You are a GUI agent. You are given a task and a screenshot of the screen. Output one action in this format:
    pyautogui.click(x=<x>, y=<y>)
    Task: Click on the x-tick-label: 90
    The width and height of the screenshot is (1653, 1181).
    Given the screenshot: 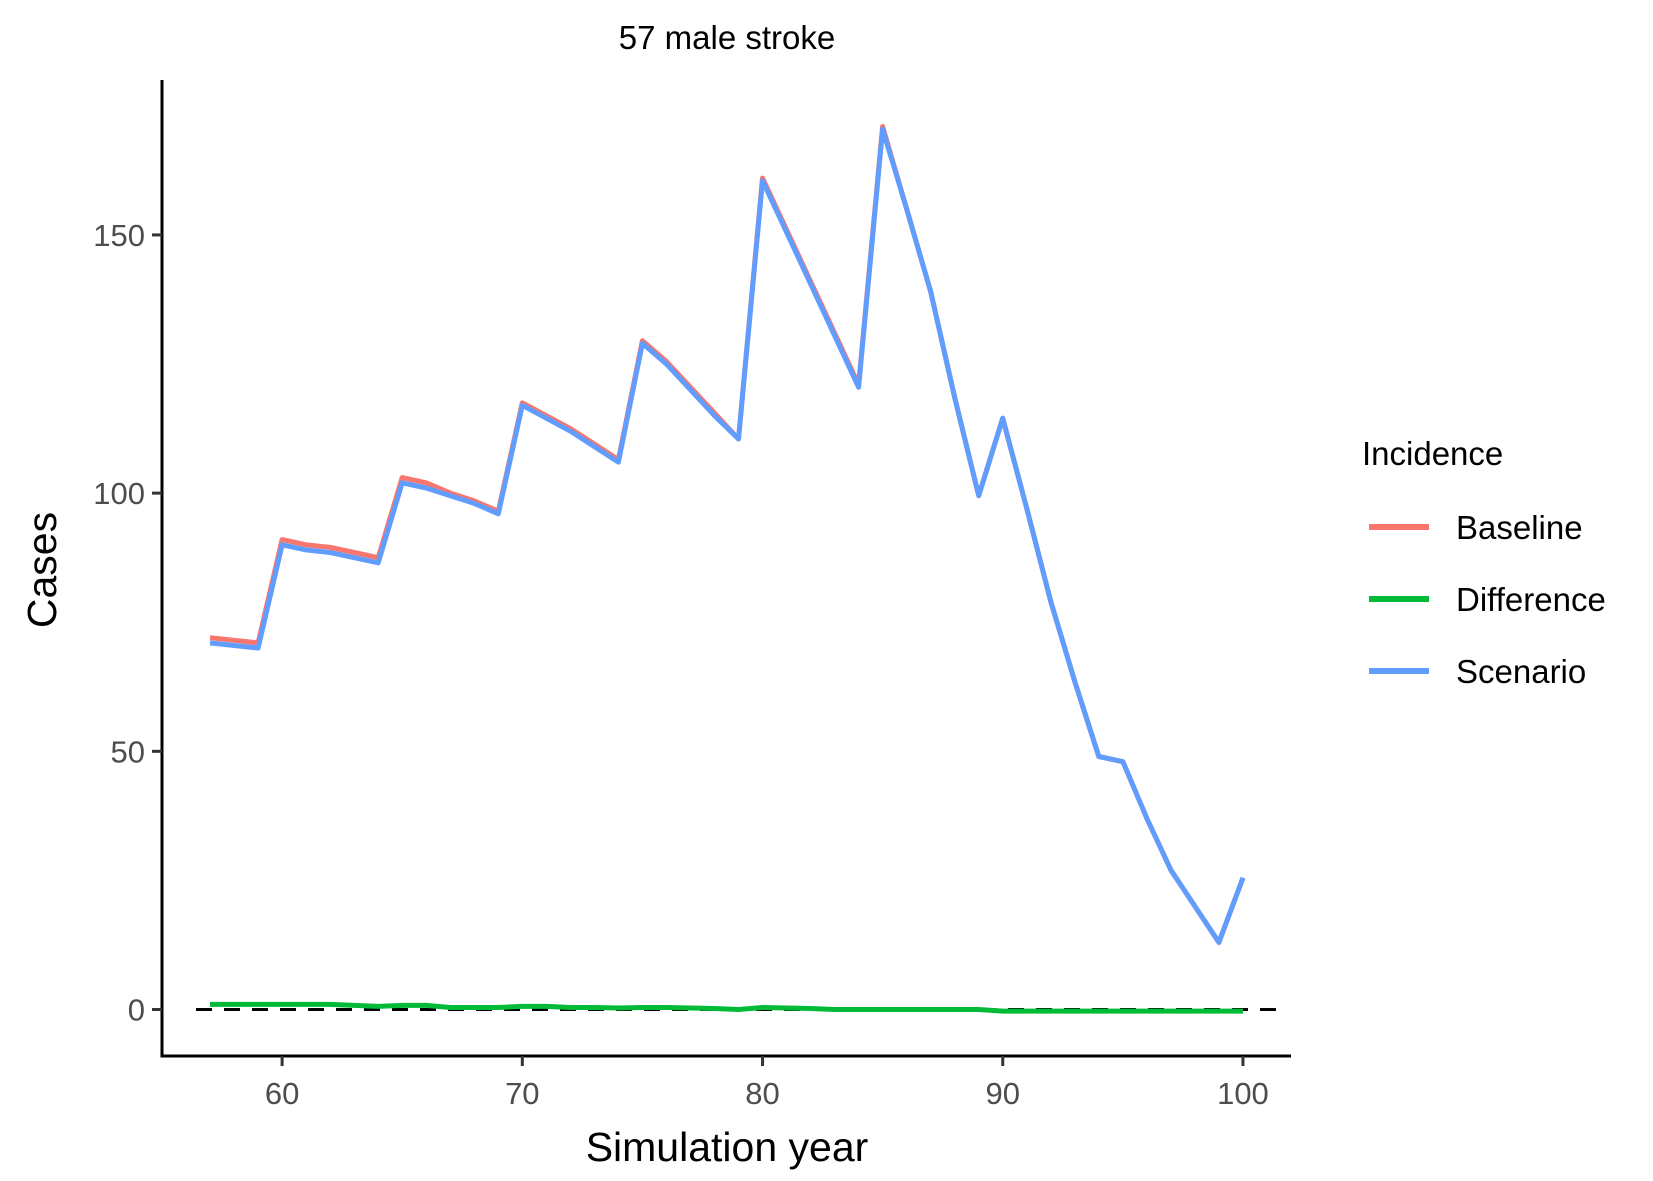 What is the action you would take?
    pyautogui.click(x=1003, y=1093)
    